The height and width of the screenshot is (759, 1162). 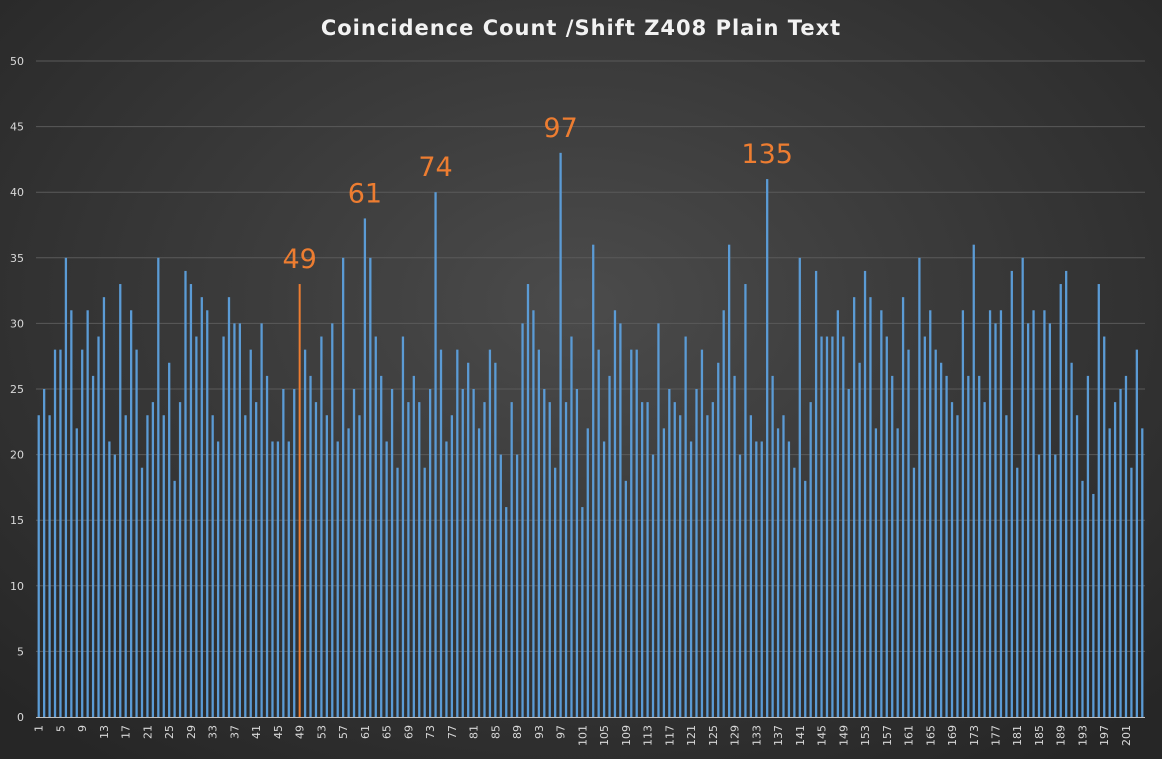 What do you see at coordinates (408, 732) in the screenshot?
I see `x-tick-label: 69` at bounding box center [408, 732].